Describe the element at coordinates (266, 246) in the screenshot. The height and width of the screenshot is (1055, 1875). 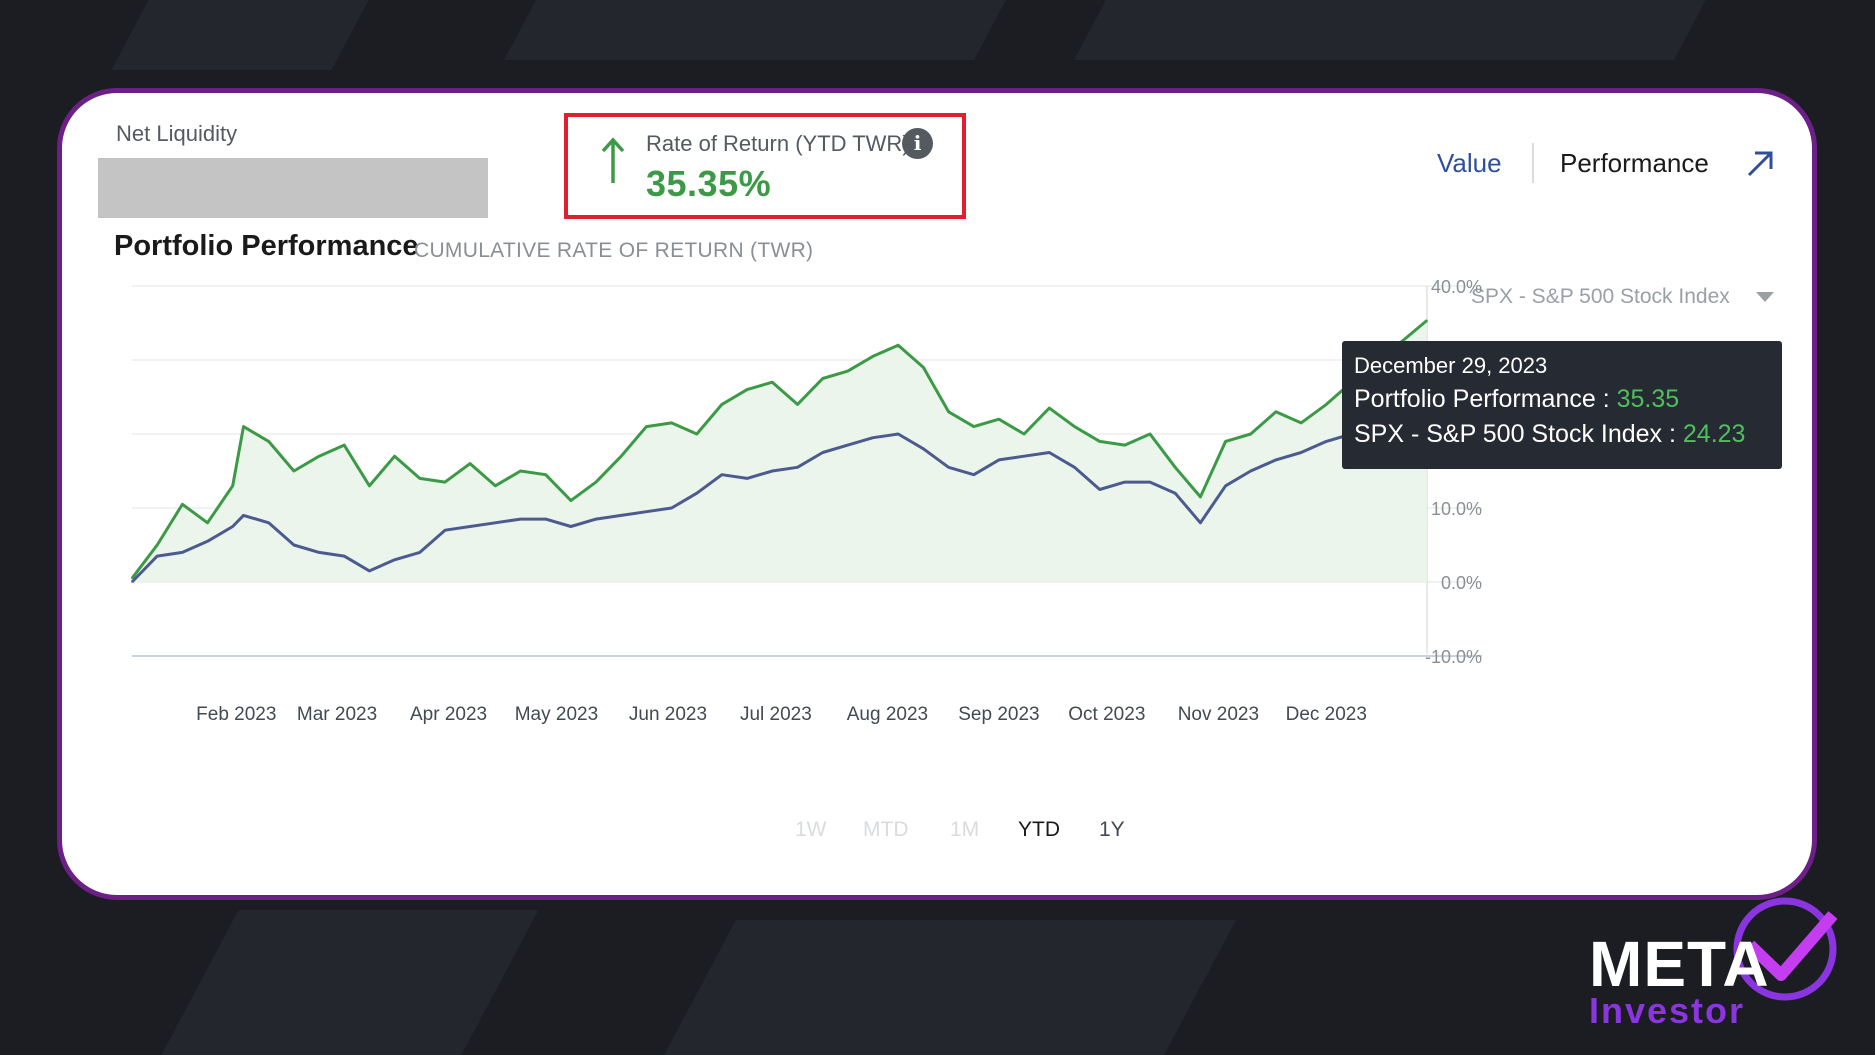
I see `chart-title: Portfolio Performance` at that location.